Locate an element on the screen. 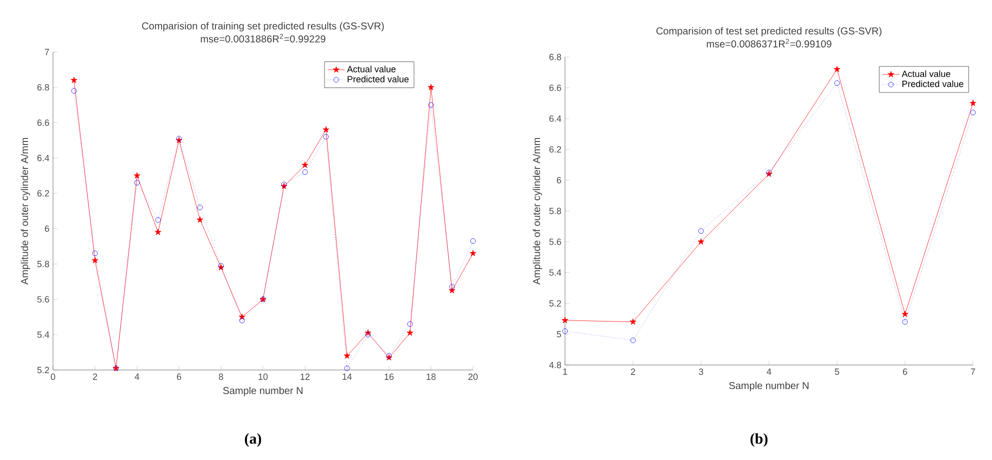  x-tick-label: 8 is located at coordinates (221, 377).